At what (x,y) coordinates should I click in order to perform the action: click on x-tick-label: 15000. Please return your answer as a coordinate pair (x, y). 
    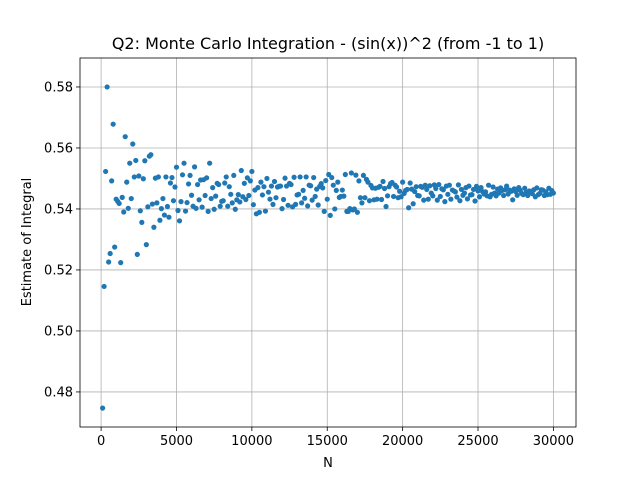
    Looking at the image, I should click on (327, 441).